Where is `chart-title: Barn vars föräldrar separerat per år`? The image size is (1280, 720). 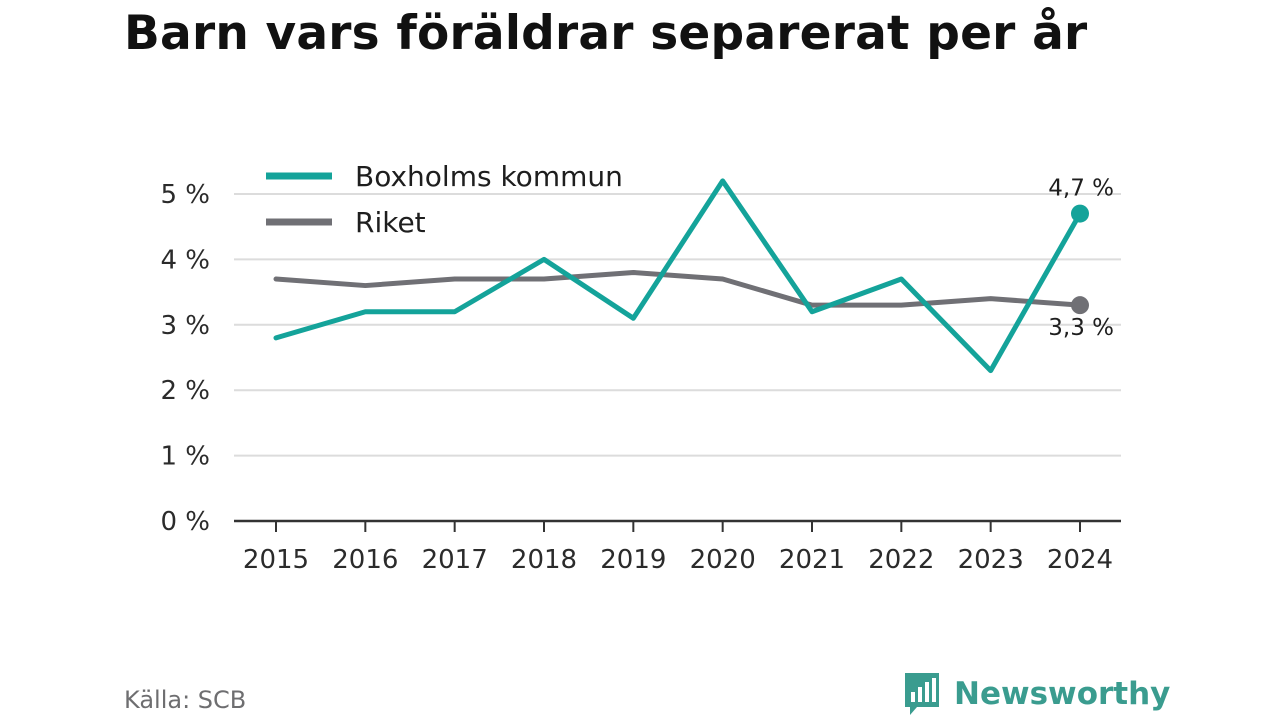
chart-title: Barn vars föräldrar separerat per år is located at coordinates (606, 33).